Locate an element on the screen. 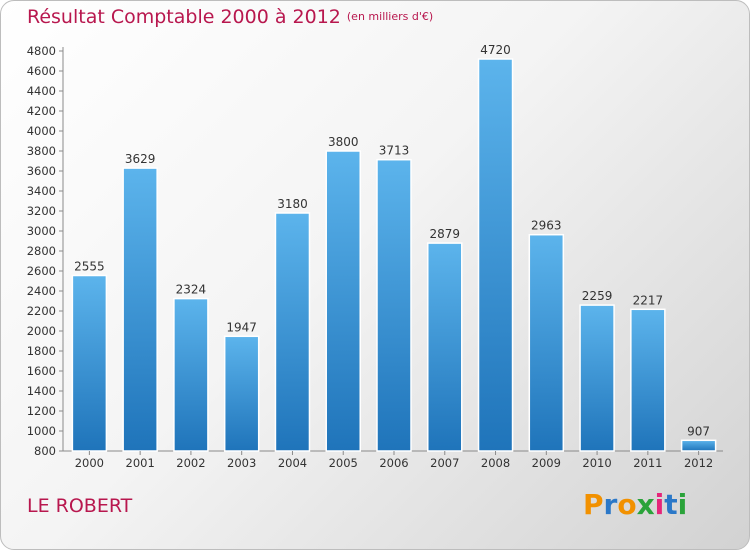 This screenshot has width=750, height=550. logo-letter: o is located at coordinates (627, 504).